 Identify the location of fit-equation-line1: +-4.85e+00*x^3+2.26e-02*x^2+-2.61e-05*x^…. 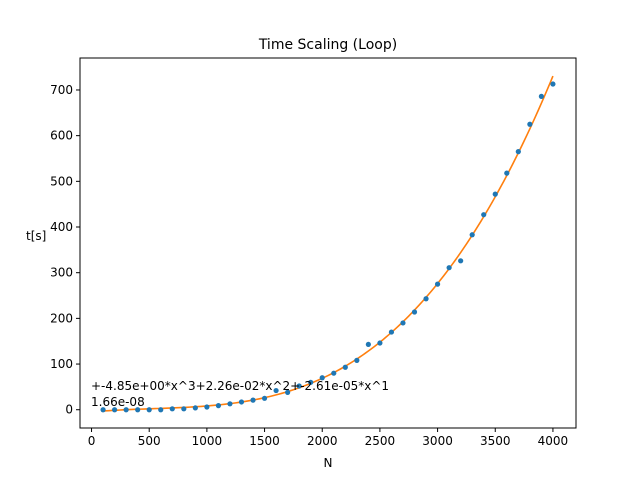
(240, 386).